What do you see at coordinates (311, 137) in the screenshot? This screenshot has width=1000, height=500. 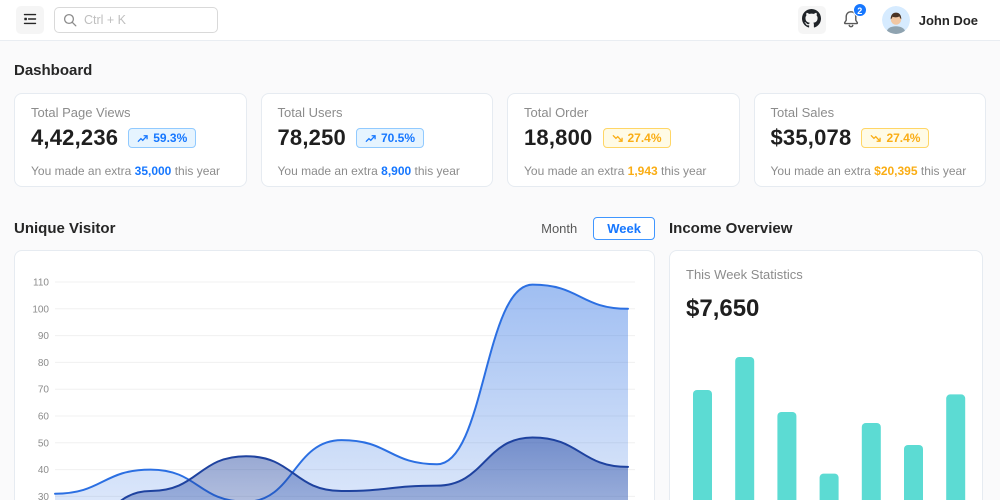 I see `stat-value: 78,250` at bounding box center [311, 137].